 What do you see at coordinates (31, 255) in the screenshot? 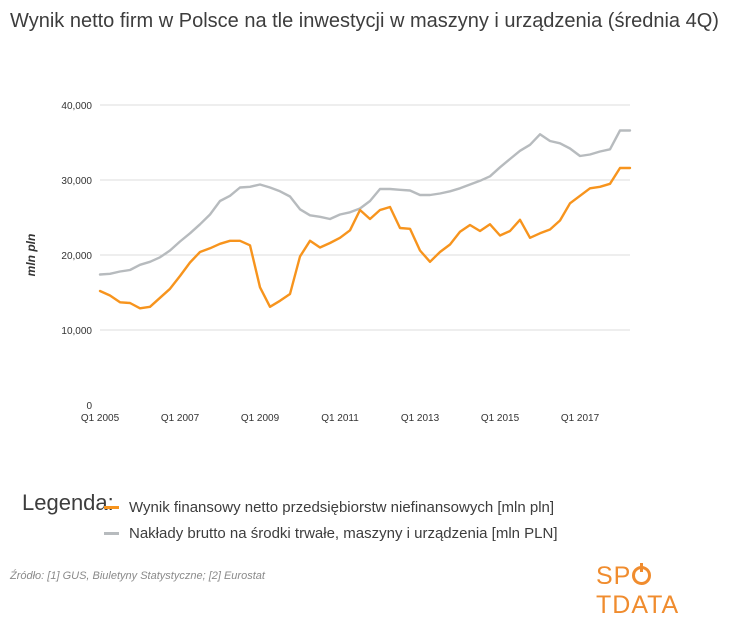
I see `y-axis-label: mln pln` at bounding box center [31, 255].